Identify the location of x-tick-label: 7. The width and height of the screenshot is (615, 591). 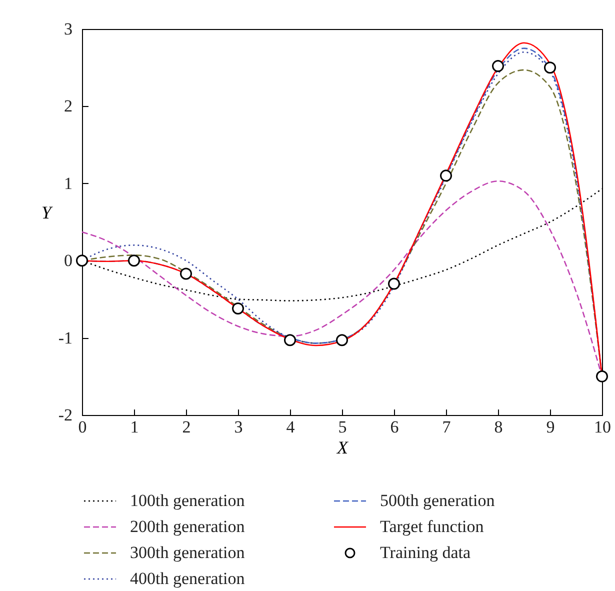
(447, 427).